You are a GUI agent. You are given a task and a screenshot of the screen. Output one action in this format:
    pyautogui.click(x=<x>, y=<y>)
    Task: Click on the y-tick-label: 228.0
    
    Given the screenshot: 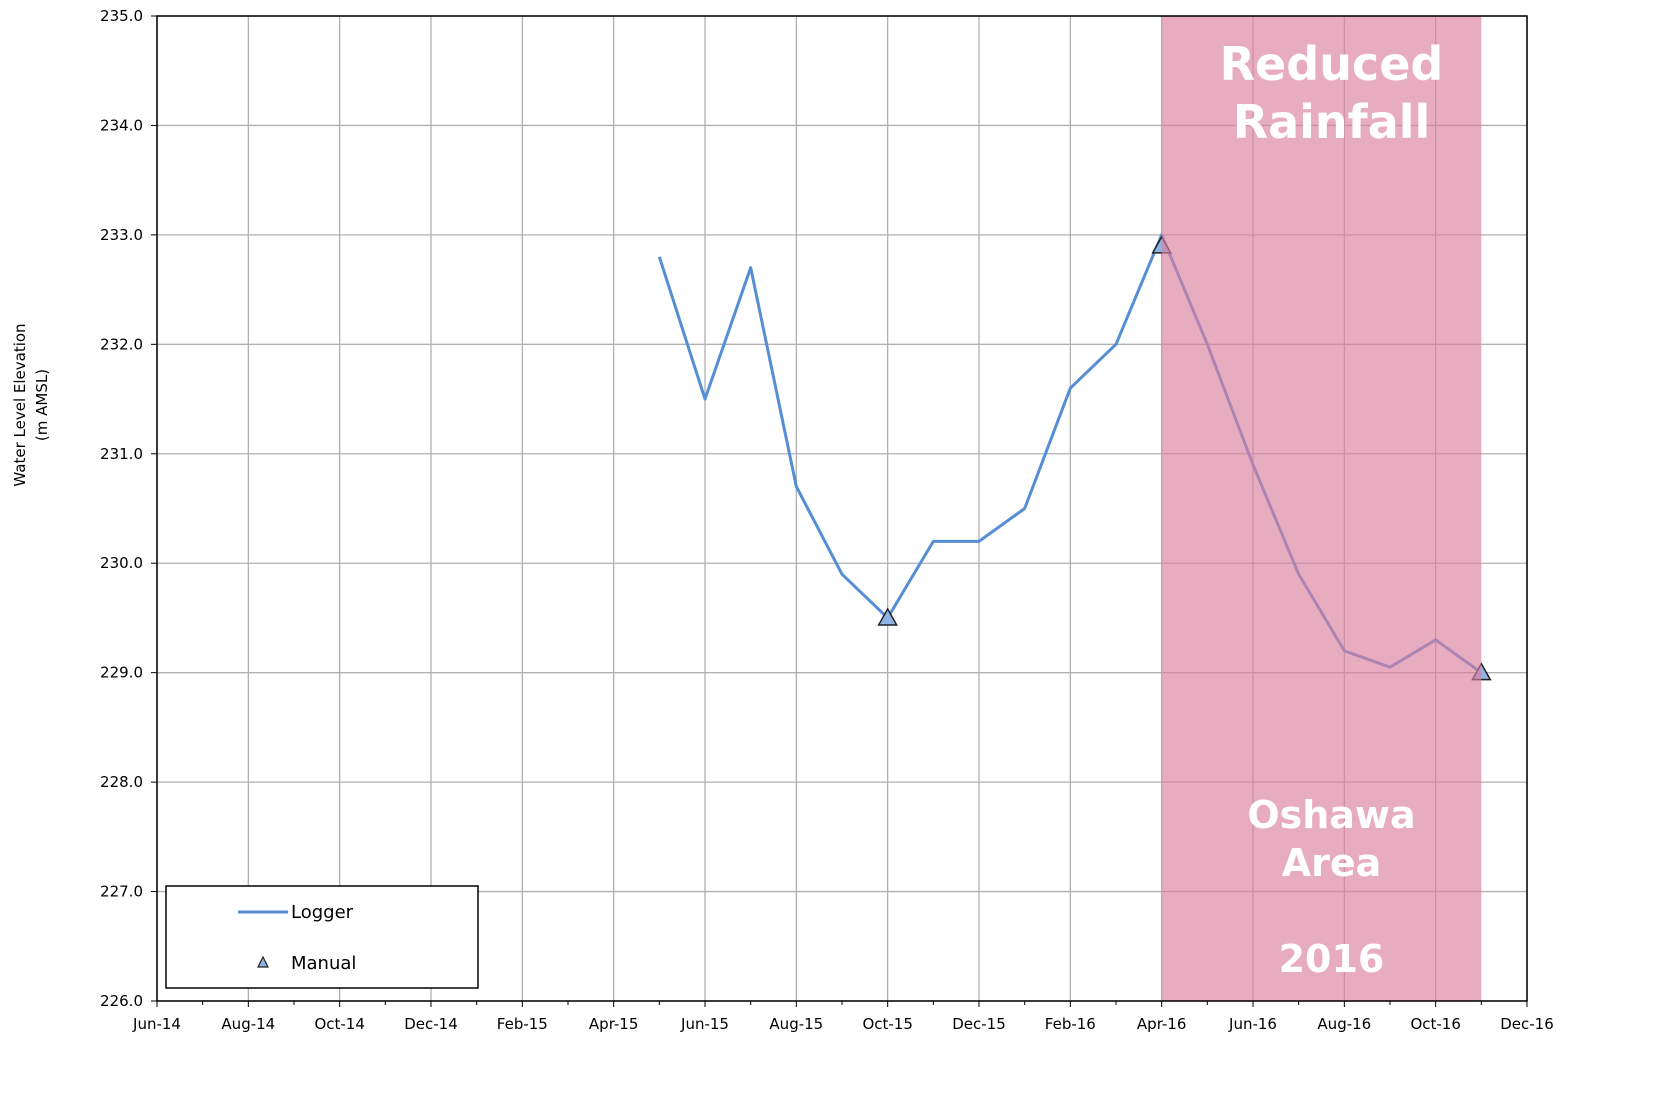 What is the action you would take?
    pyautogui.click(x=121, y=782)
    